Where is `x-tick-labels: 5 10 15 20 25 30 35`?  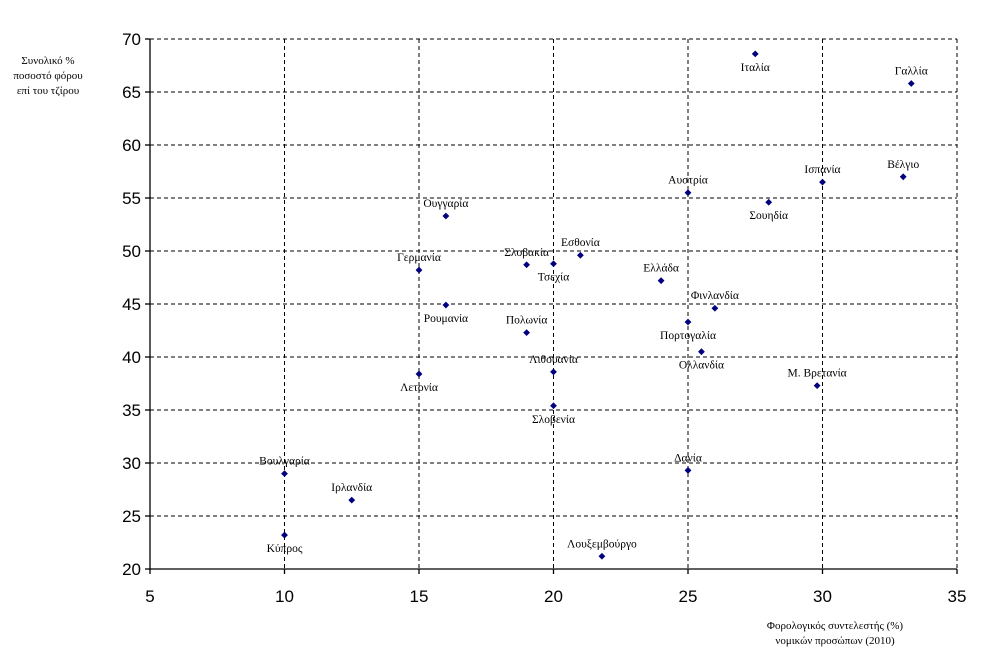 x-tick-labels: 5 10 15 20 25 30 35 is located at coordinates (555, 596).